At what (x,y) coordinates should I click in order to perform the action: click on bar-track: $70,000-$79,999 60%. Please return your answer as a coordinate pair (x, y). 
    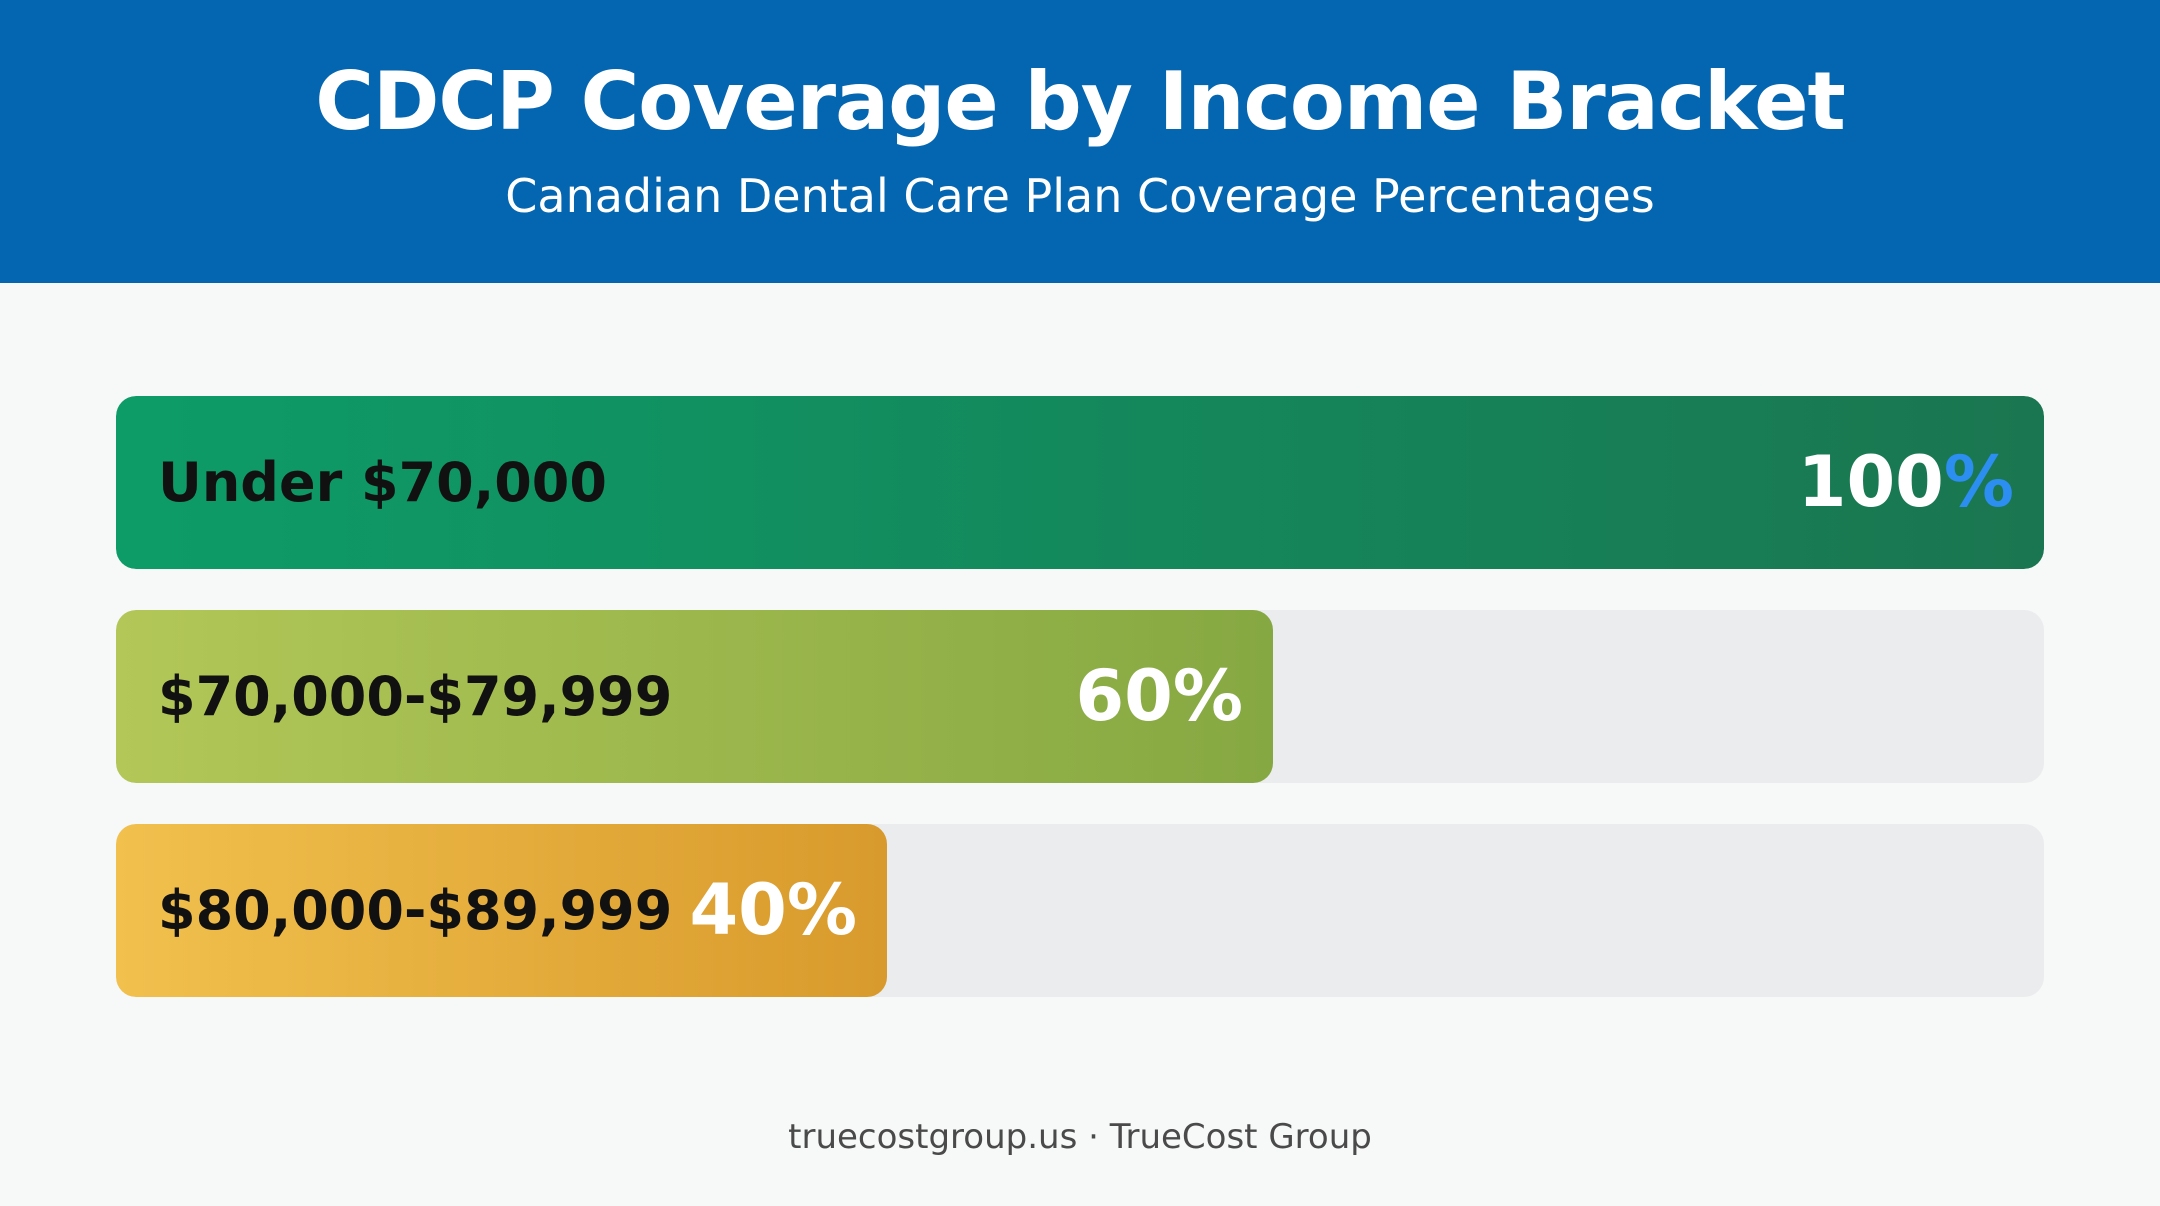
    Looking at the image, I should click on (1080, 696).